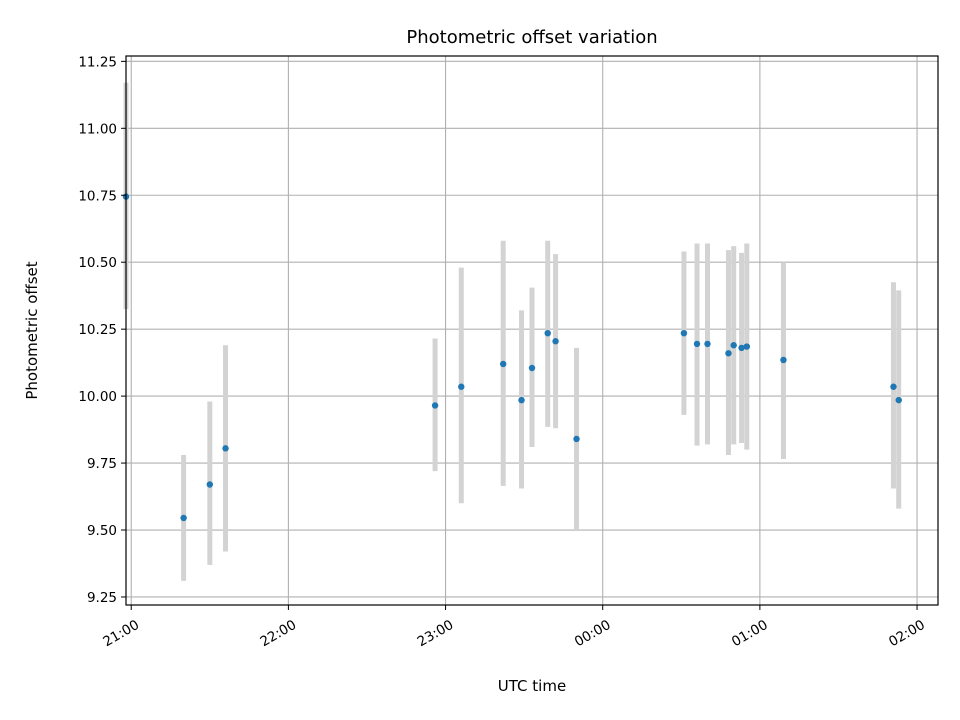  What do you see at coordinates (97, 397) in the screenshot?
I see `y-tick-label: 10.00` at bounding box center [97, 397].